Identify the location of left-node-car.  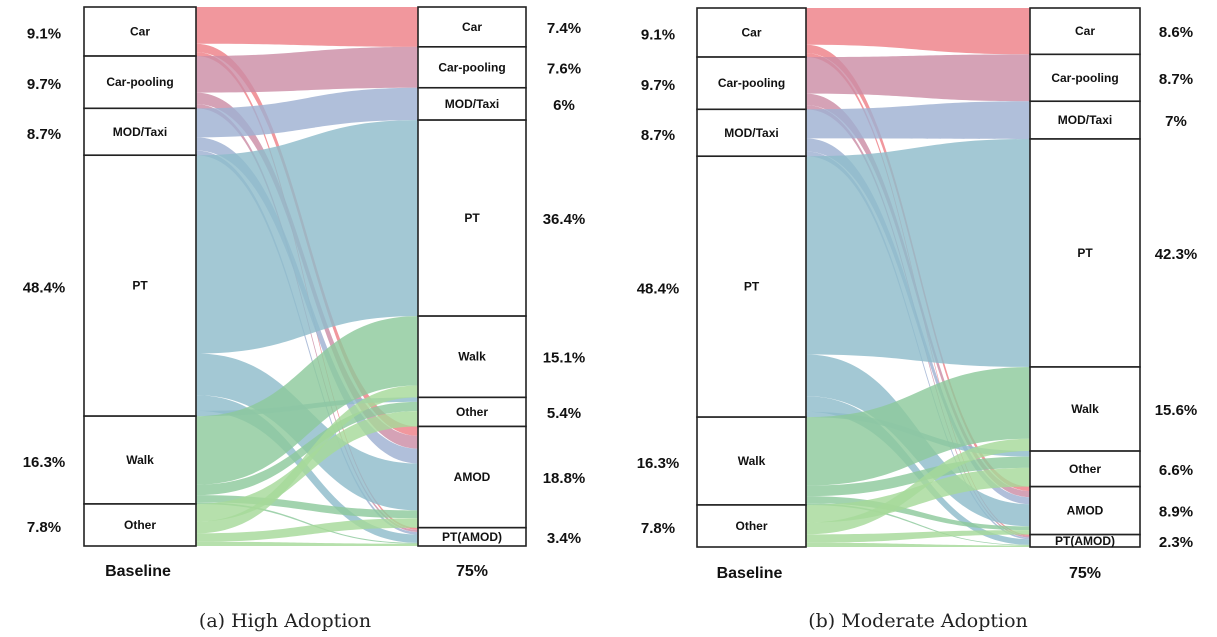
(751, 32).